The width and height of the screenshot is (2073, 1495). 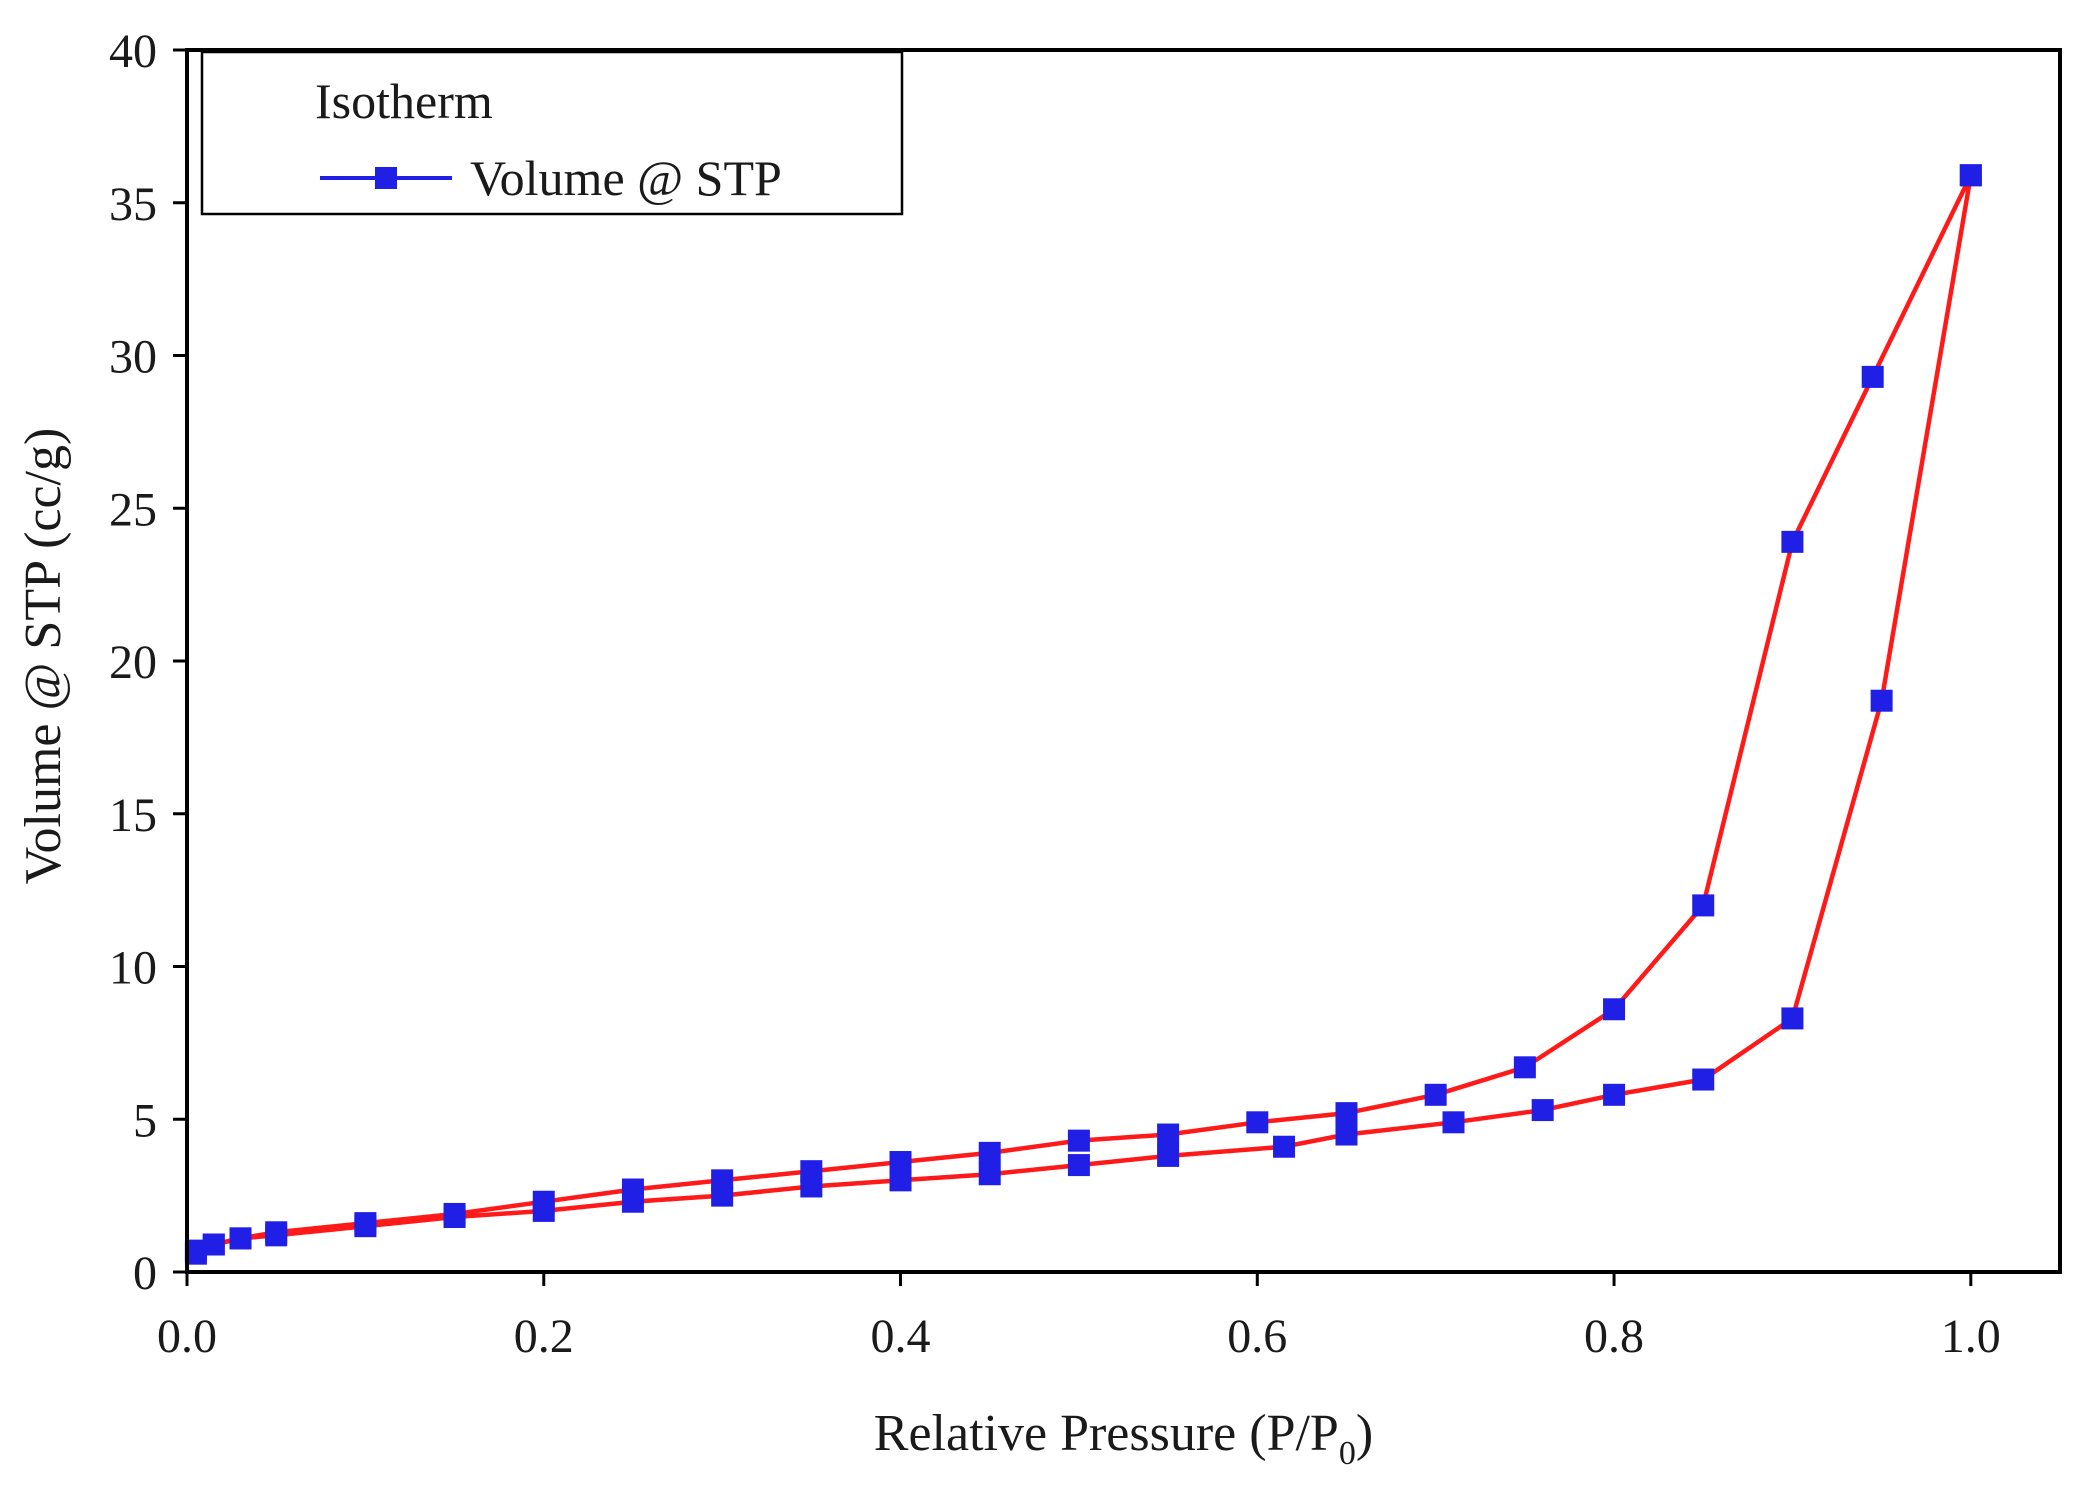 I want to click on legend: Isotherm Volume @ STP, so click(x=552, y=133).